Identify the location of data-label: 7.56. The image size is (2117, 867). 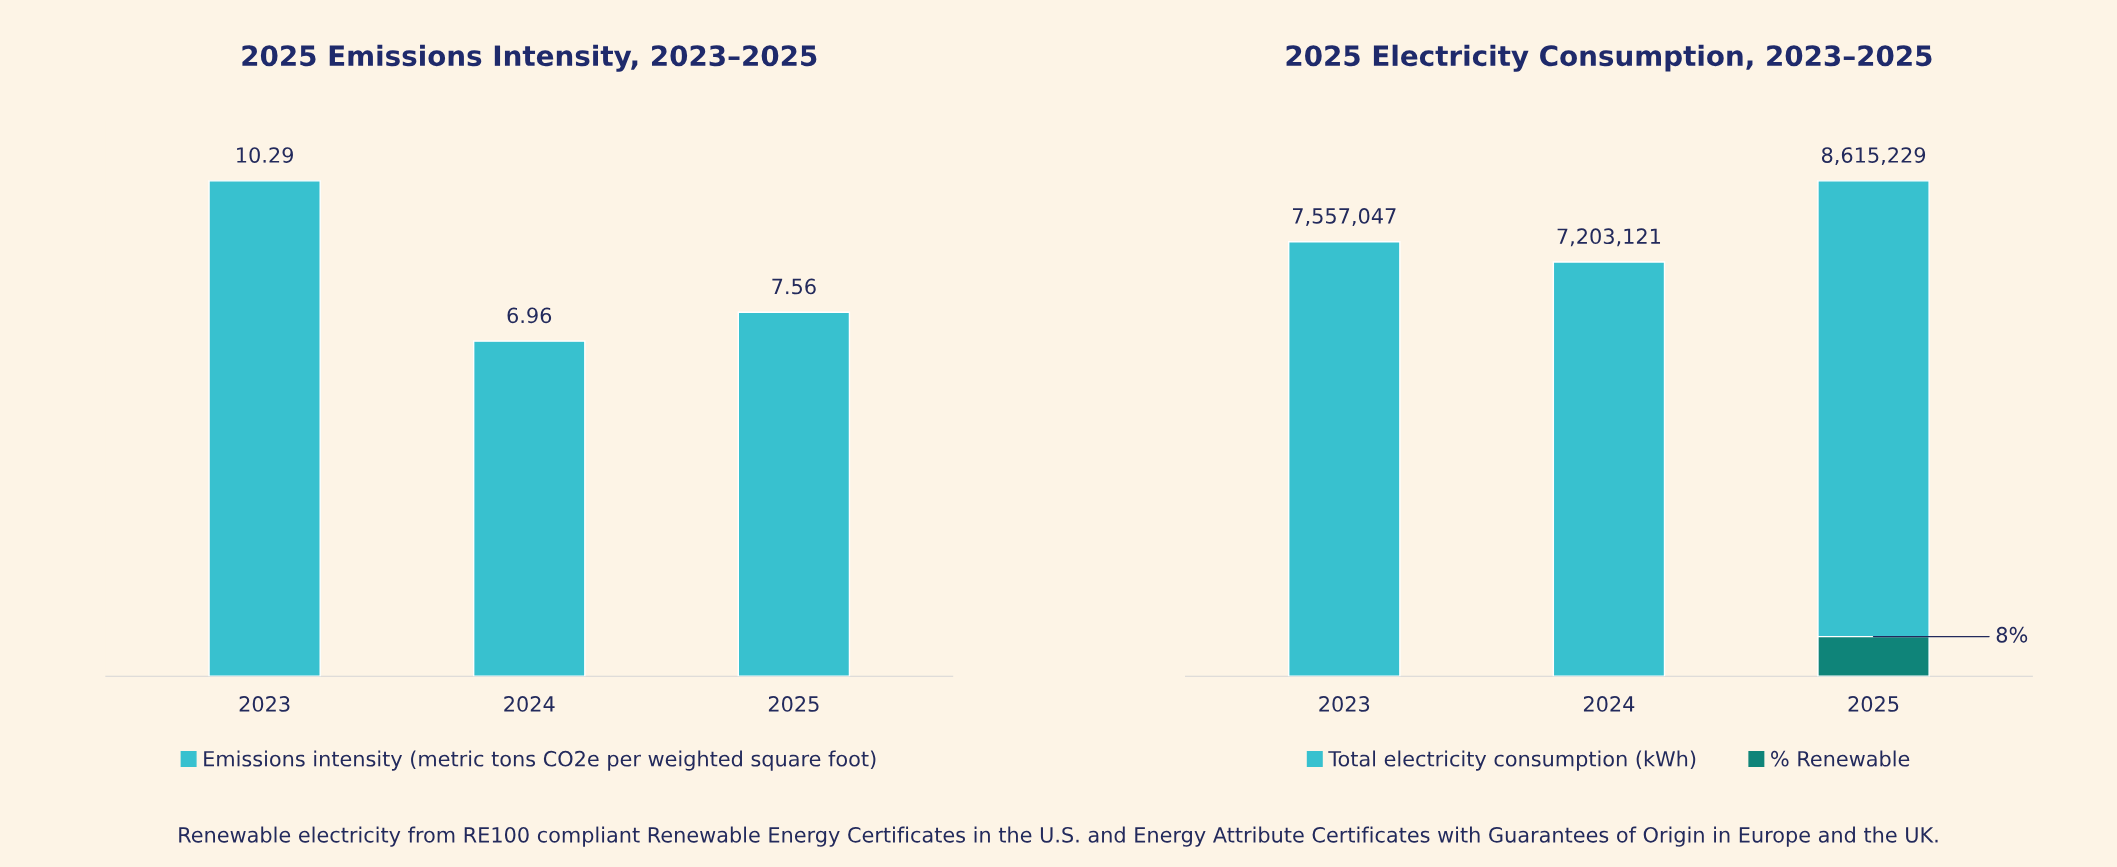
(794, 286).